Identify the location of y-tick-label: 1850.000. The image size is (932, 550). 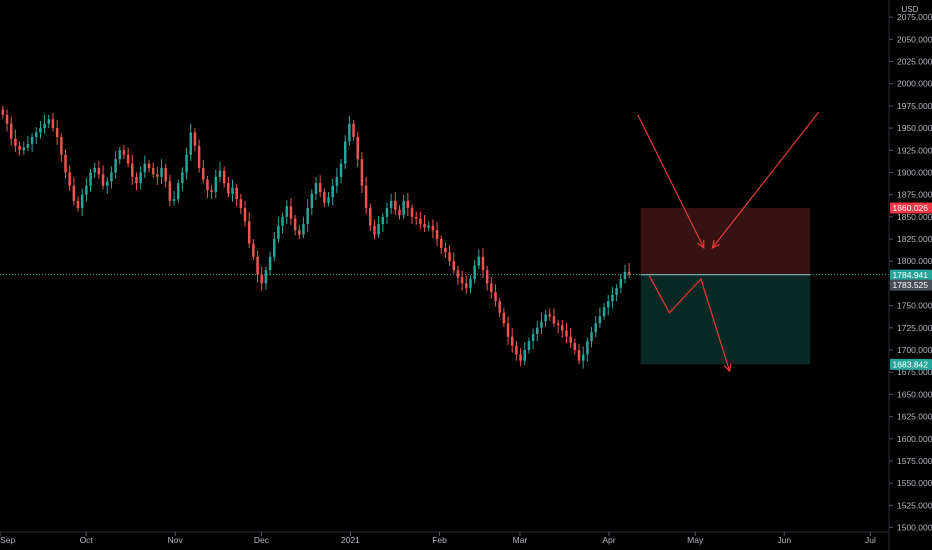
(914, 217).